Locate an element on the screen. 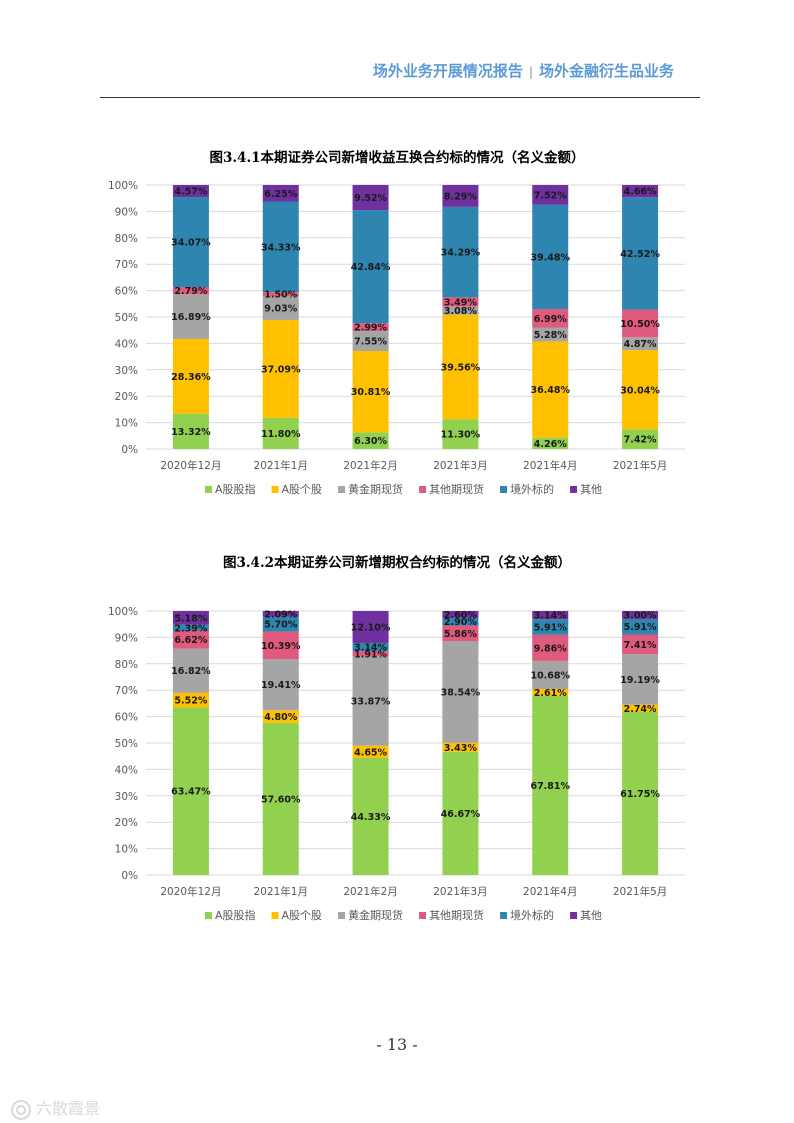  x-tick-label: 2021年3月 is located at coordinates (460, 891).